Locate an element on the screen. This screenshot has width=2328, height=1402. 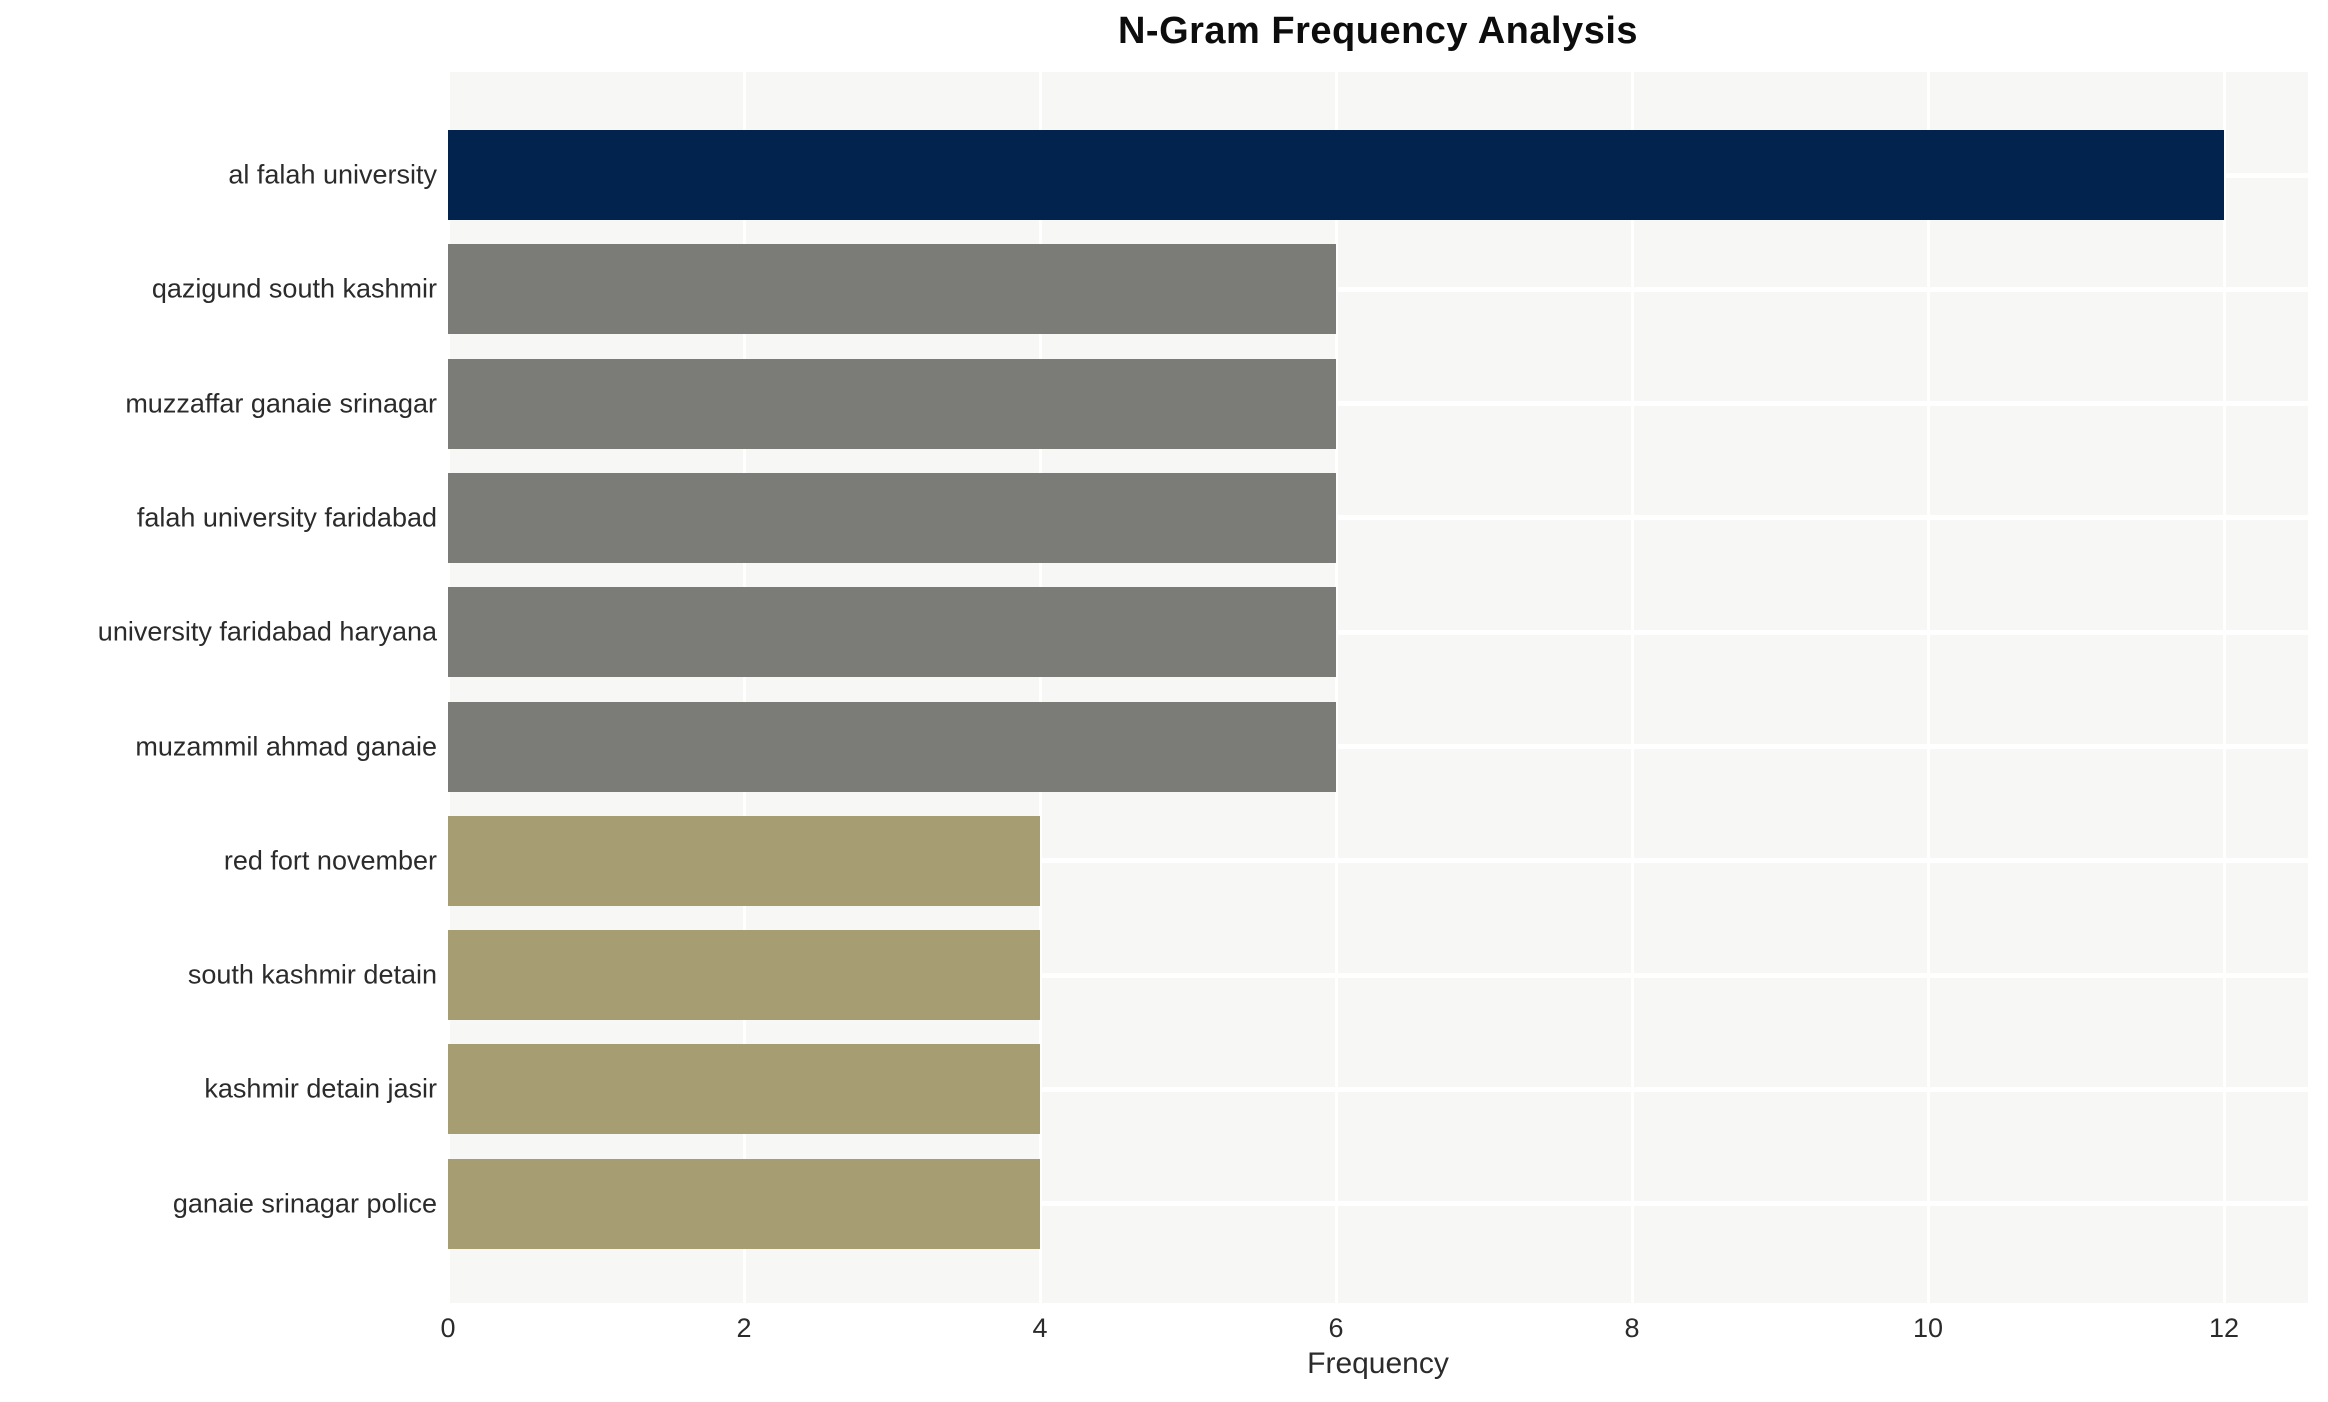
y-tick-label: ganaie srinagar police is located at coordinates (304, 1203).